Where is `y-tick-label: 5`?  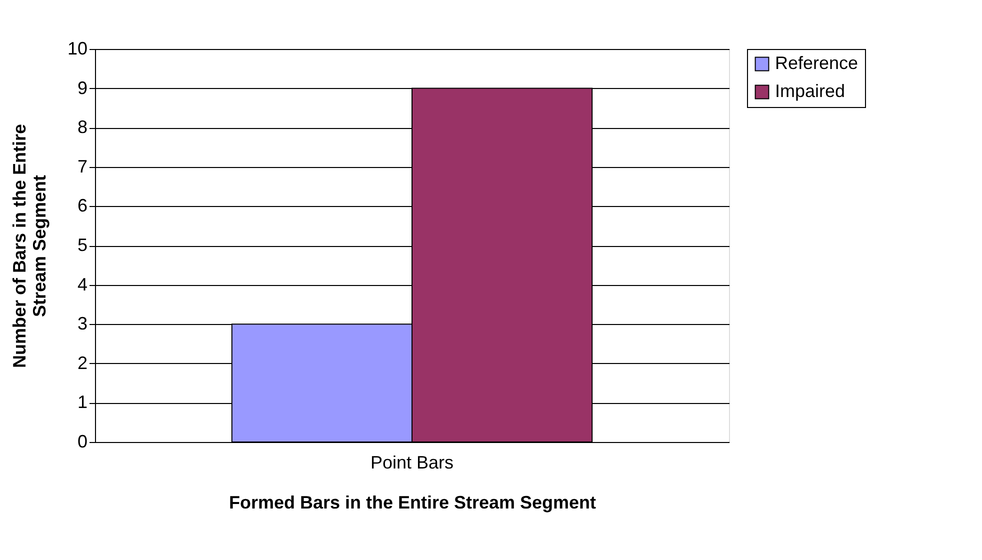 y-tick-label: 5 is located at coordinates (82, 245).